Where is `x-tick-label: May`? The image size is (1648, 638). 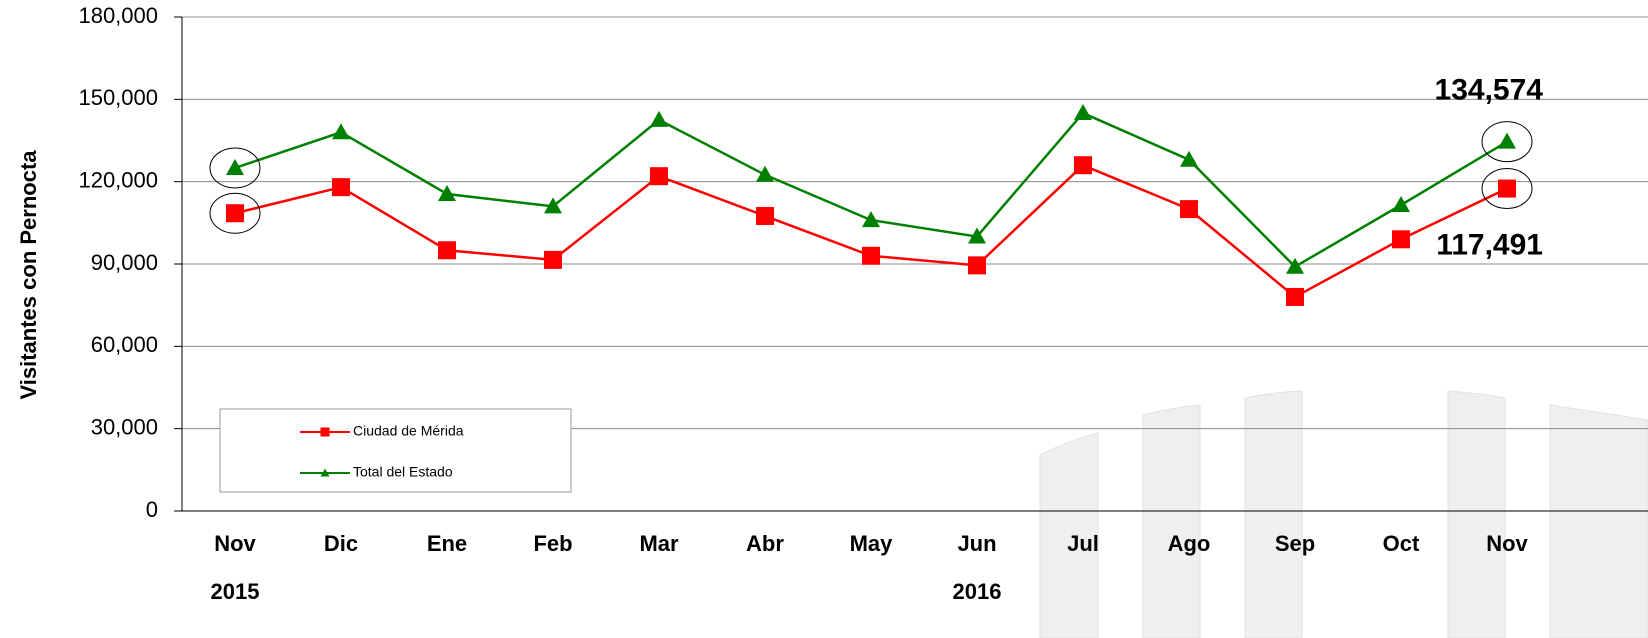
x-tick-label: May is located at coordinates (872, 543).